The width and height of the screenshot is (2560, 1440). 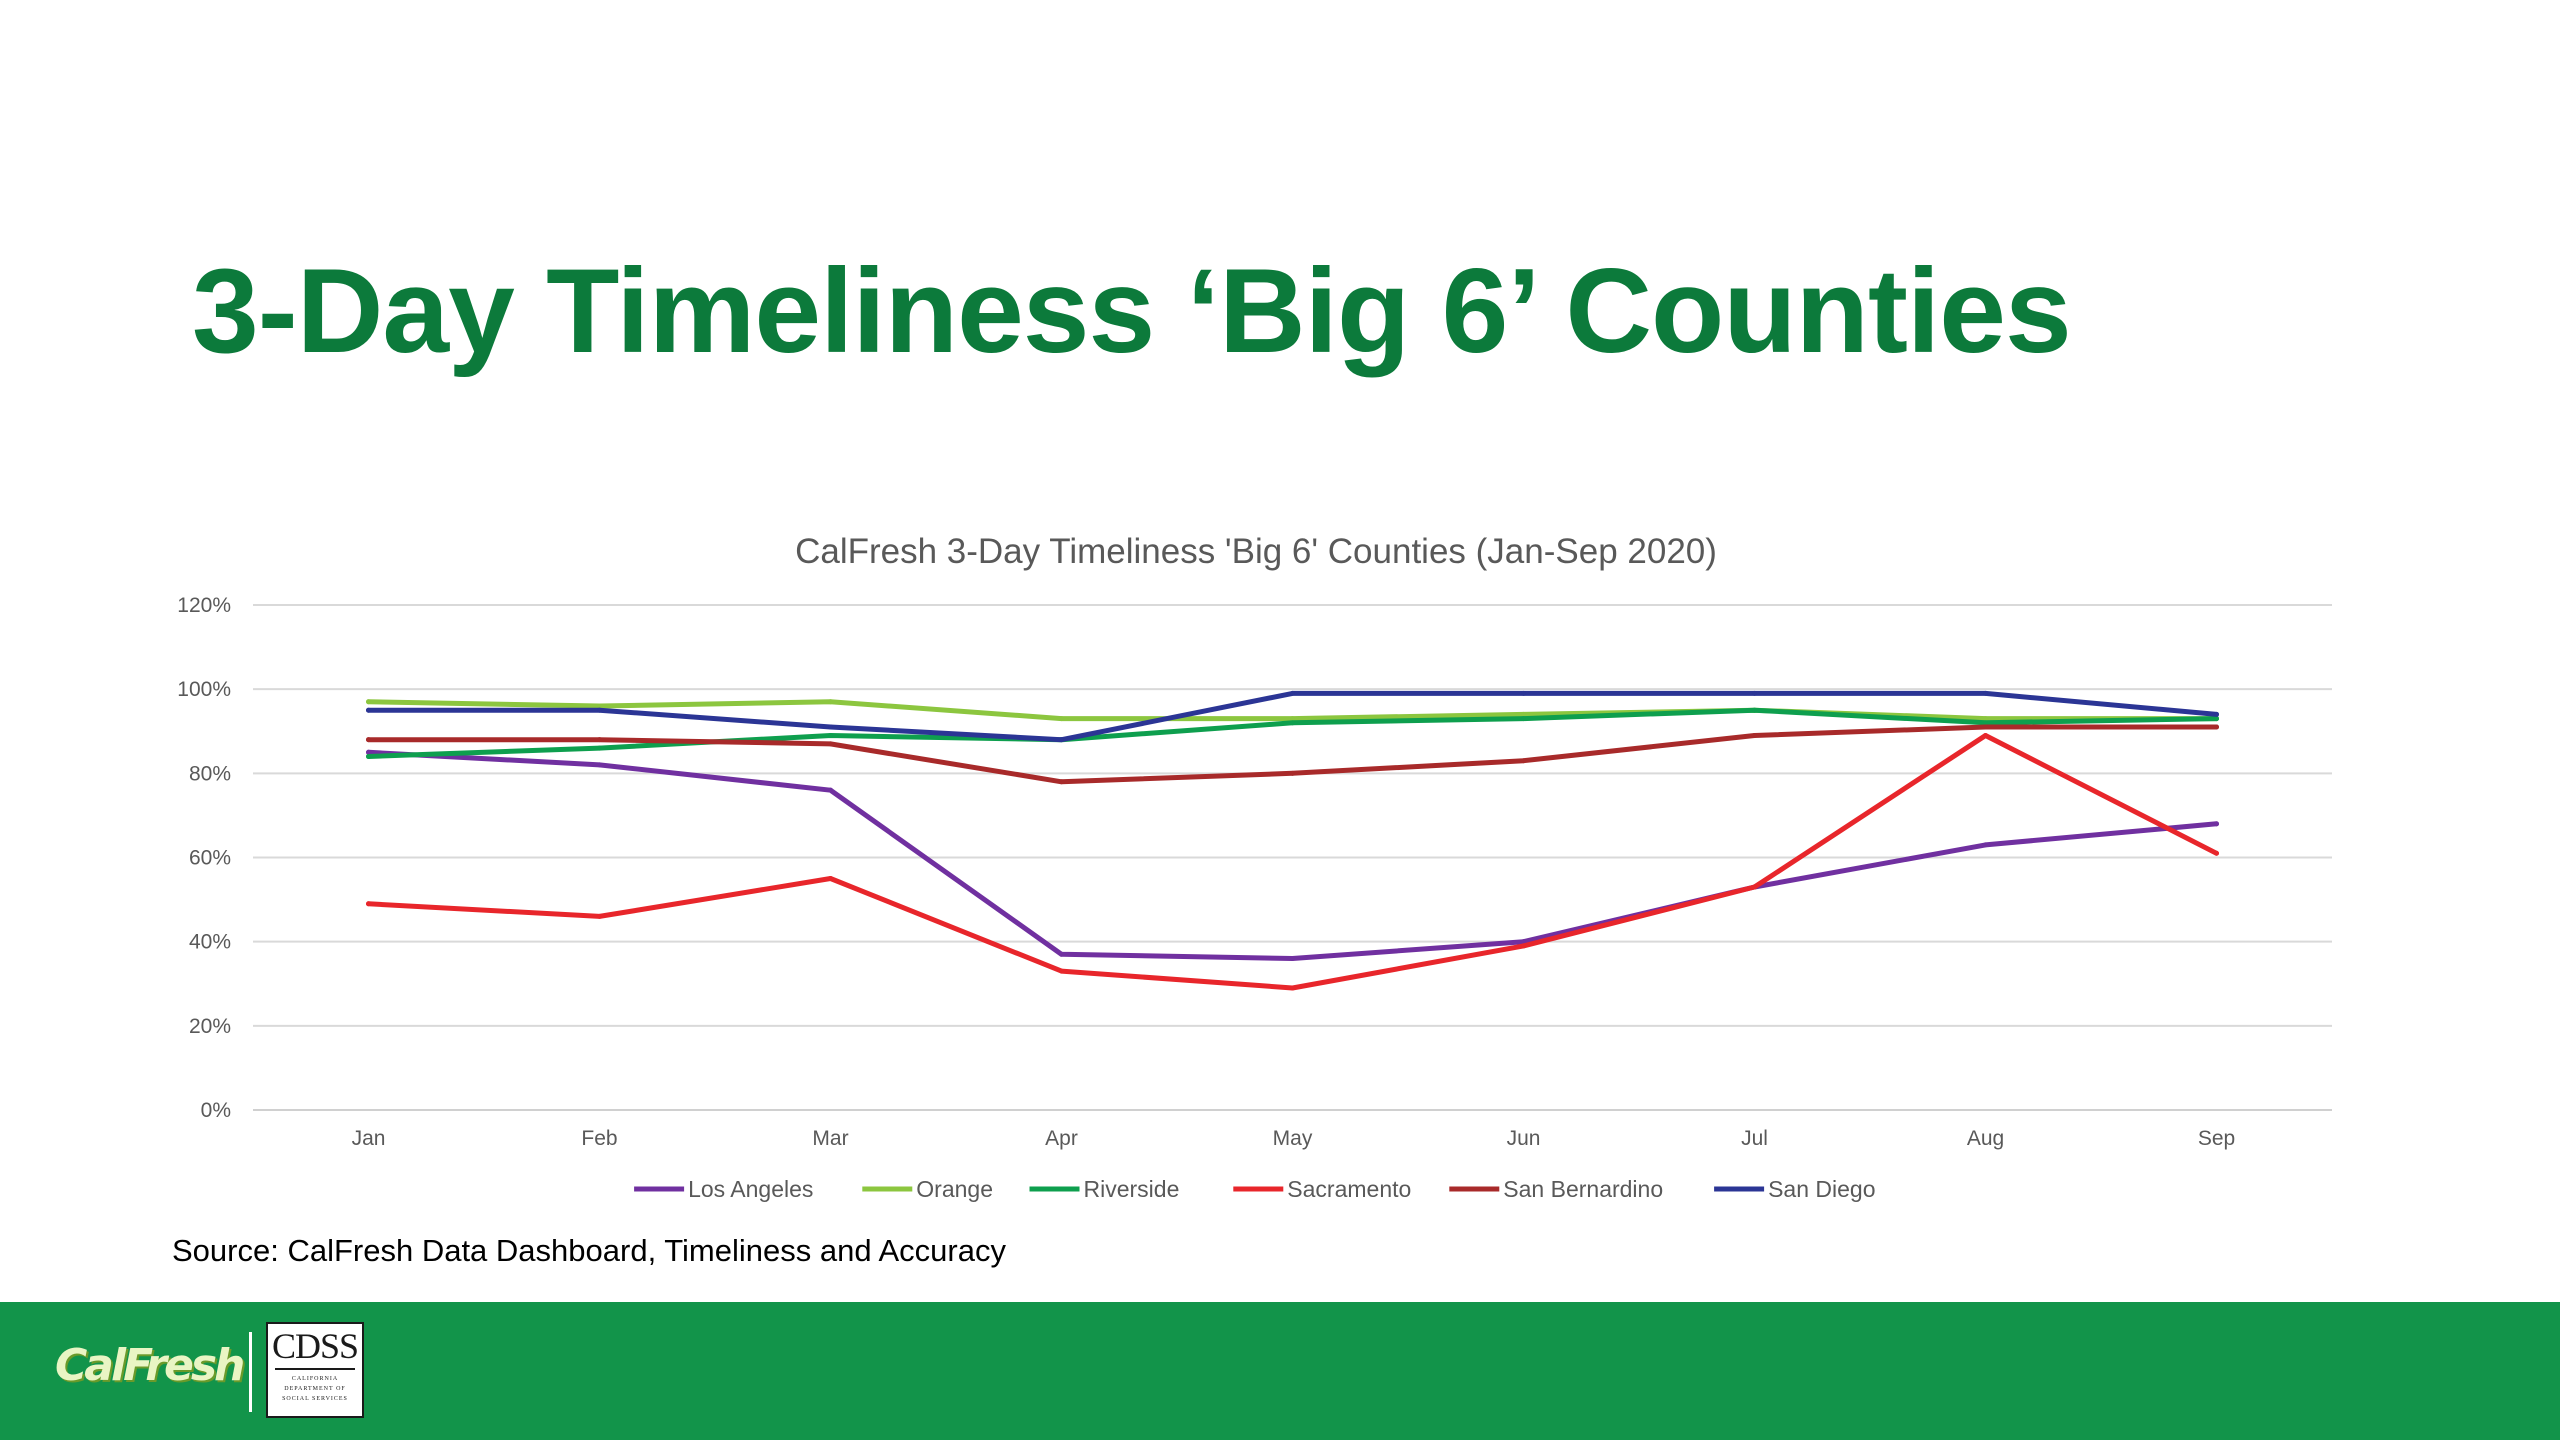 What do you see at coordinates (210, 773) in the screenshot?
I see `y-tick-label: 80%` at bounding box center [210, 773].